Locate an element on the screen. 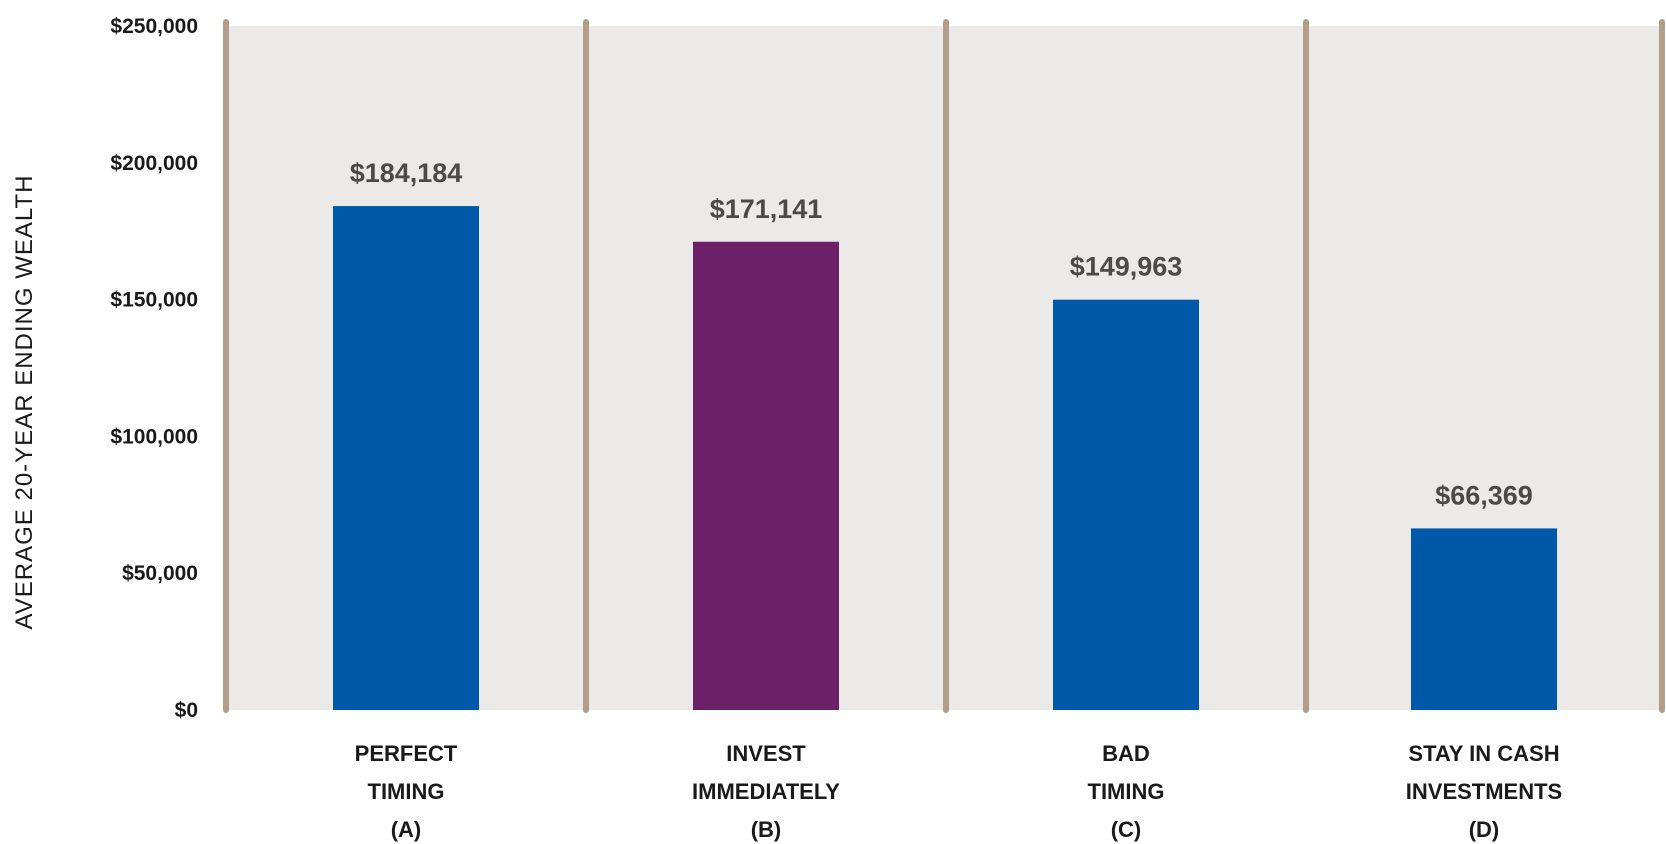  data-label-1: $184,184 is located at coordinates (406, 173).